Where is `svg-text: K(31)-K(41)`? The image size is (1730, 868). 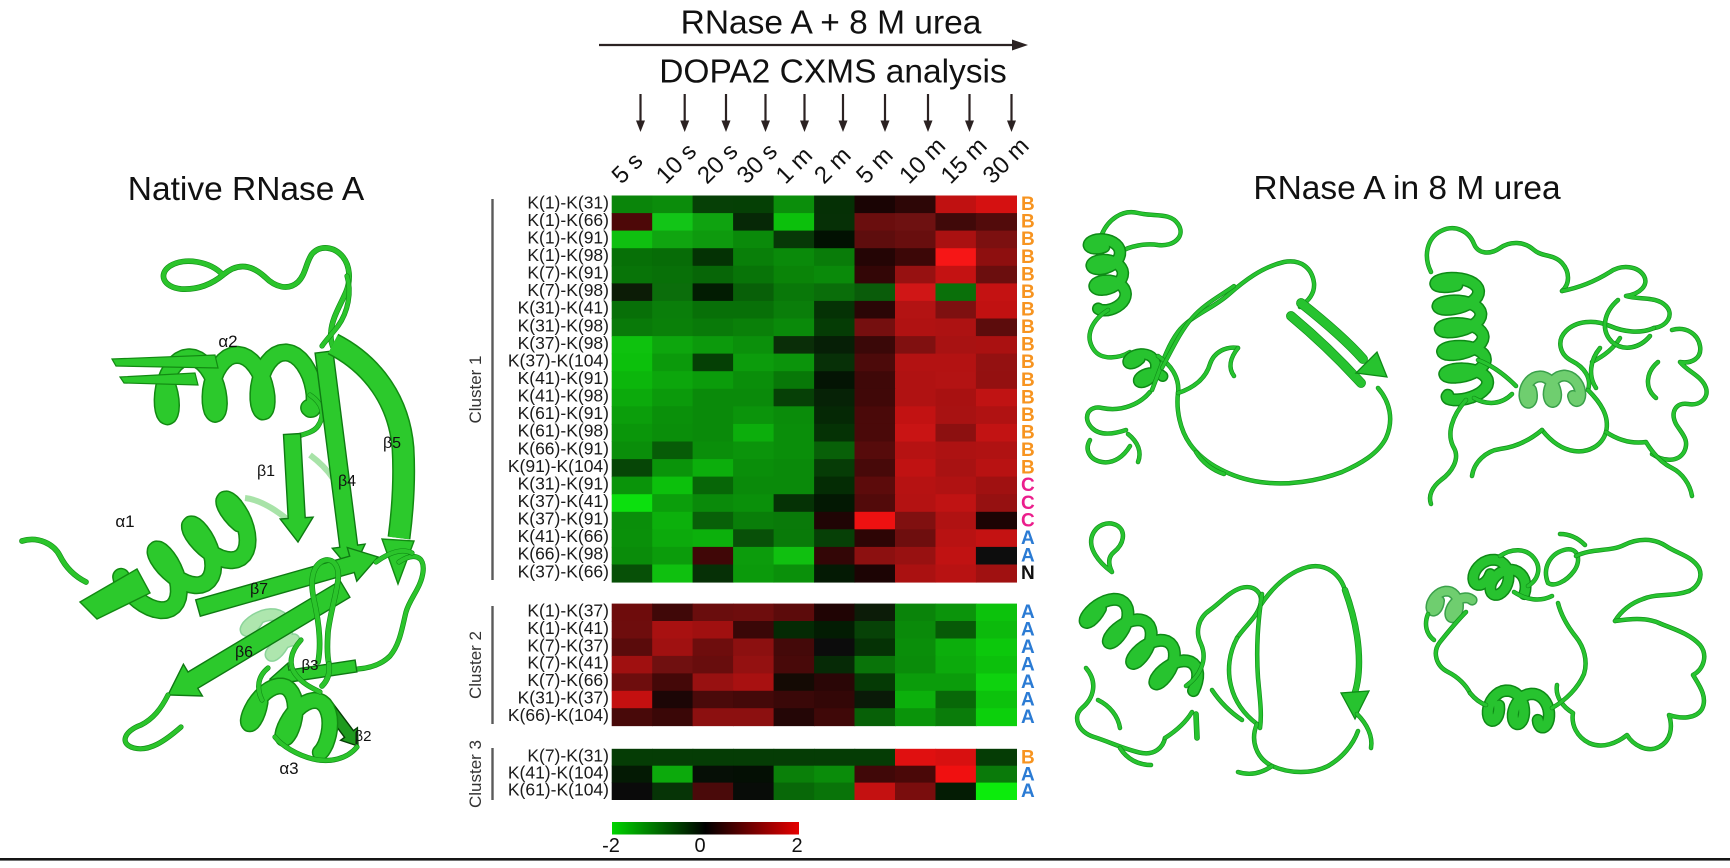
svg-text: K(31)-K(41) is located at coordinates (563, 308).